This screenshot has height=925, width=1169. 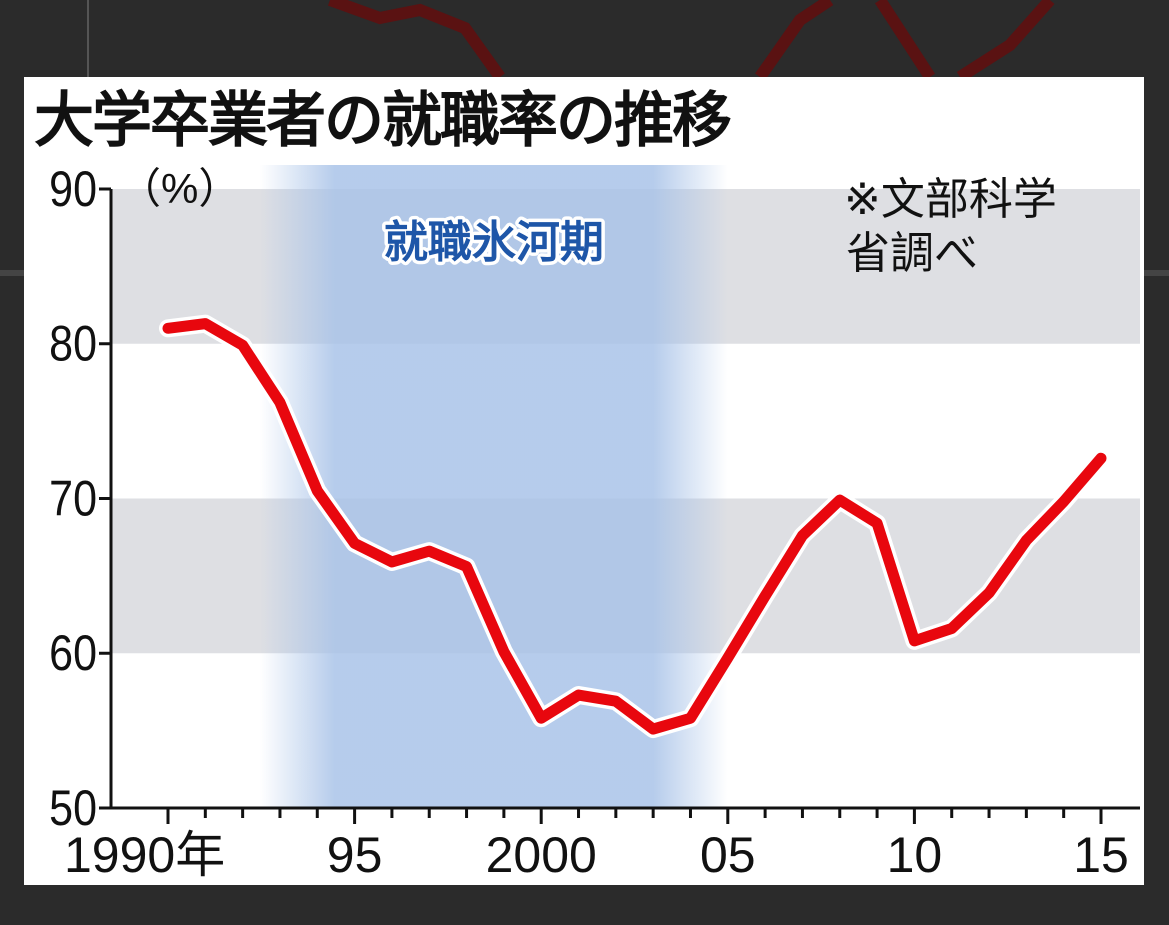 What do you see at coordinates (915, 855) in the screenshot?
I see `x-tick-label: 10` at bounding box center [915, 855].